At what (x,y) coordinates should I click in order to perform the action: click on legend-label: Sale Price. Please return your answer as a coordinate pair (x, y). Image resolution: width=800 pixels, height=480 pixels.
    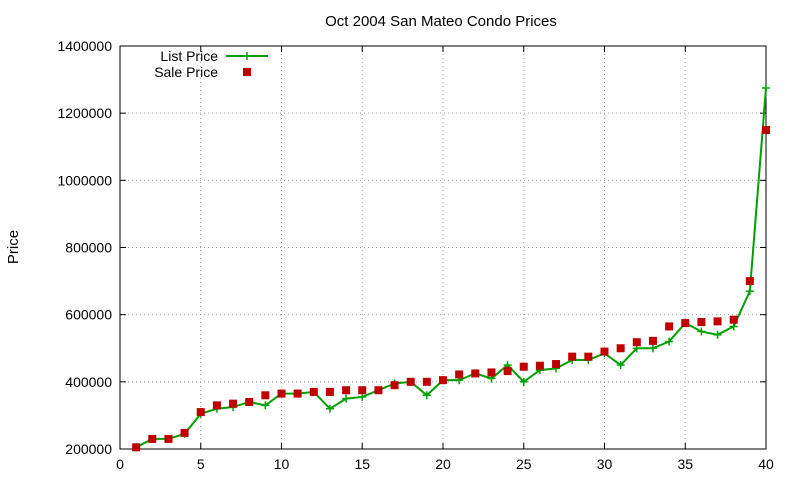
    Looking at the image, I should click on (186, 72).